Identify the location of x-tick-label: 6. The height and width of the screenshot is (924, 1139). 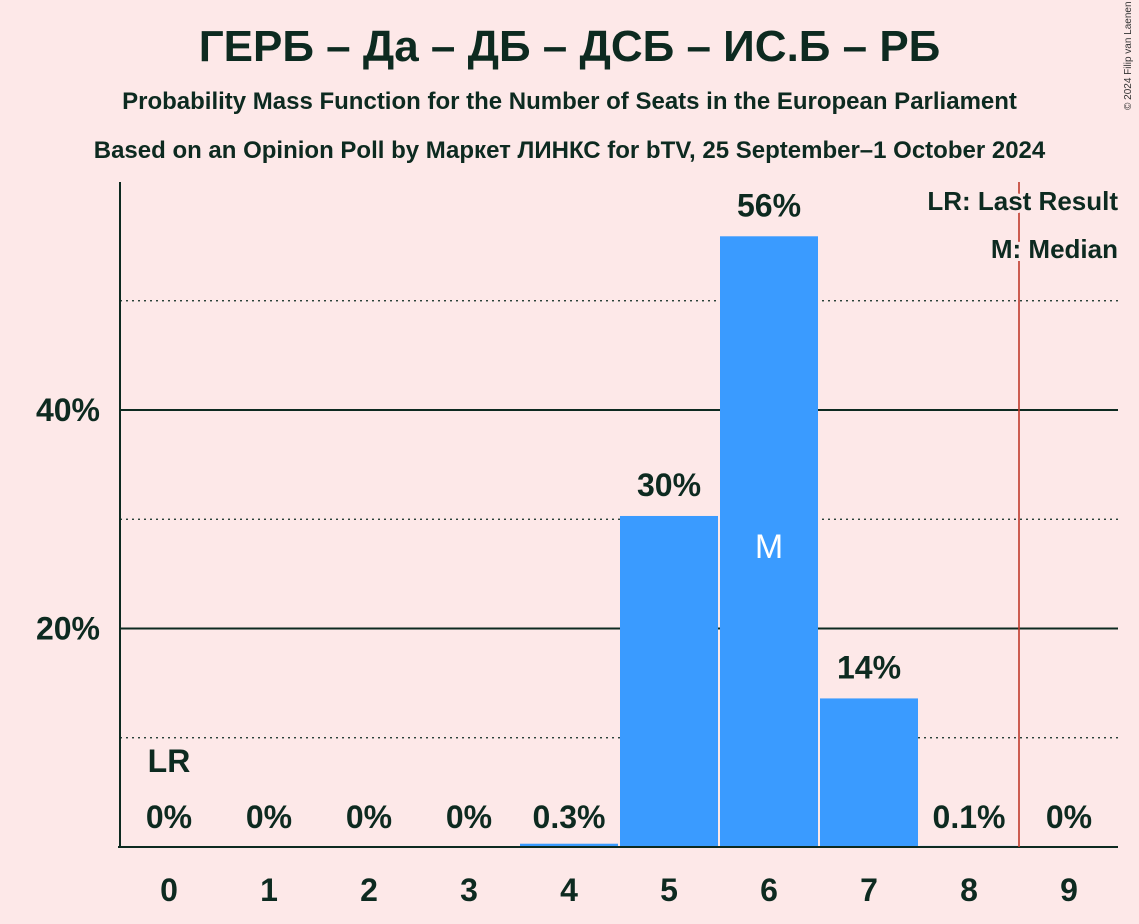
(769, 890).